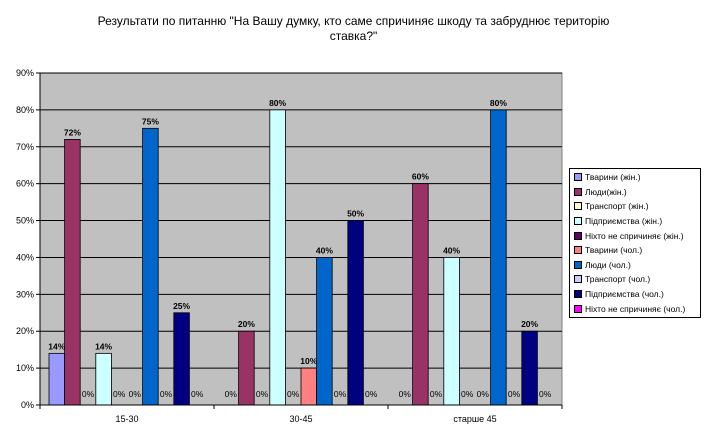 Image resolution: width=707 pixels, height=440 pixels. What do you see at coordinates (25, 294) in the screenshot?
I see `y-tick-label: 30%` at bounding box center [25, 294].